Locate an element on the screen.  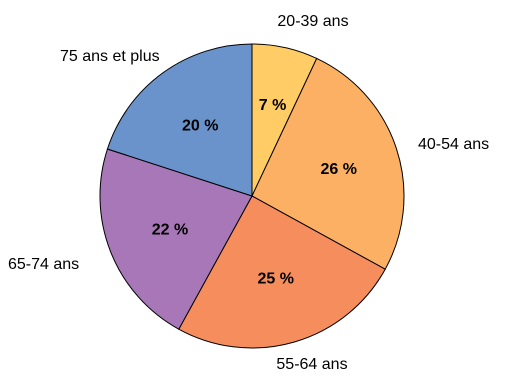
pie-value-label: 7 % is located at coordinates (273, 105).